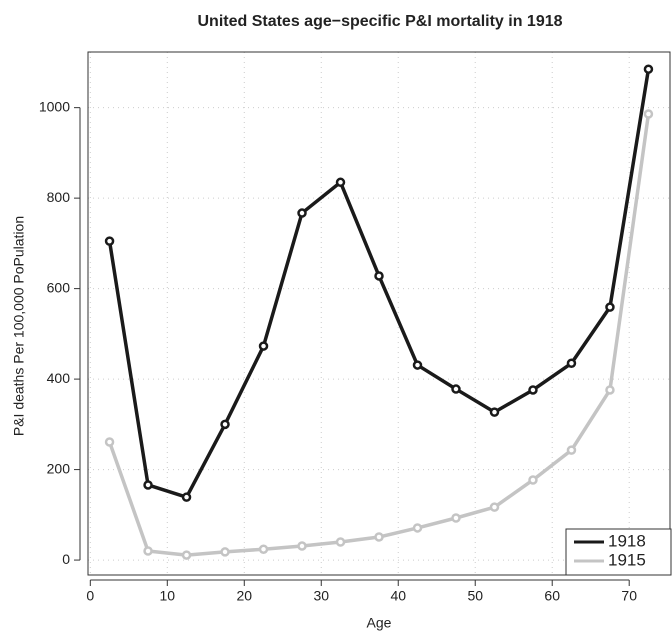 Image resolution: width=672 pixels, height=634 pixels. I want to click on x-axis-label: Age, so click(379, 623).